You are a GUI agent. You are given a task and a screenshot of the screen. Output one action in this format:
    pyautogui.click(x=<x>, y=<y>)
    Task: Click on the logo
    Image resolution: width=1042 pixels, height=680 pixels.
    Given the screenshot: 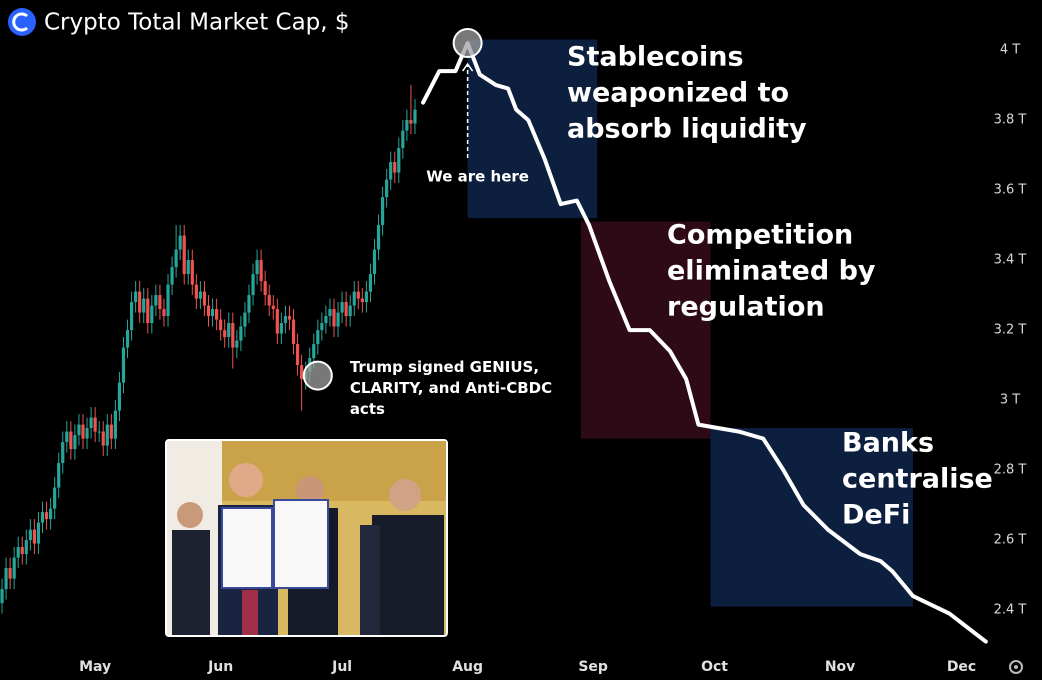 What is the action you would take?
    pyautogui.click(x=22, y=22)
    